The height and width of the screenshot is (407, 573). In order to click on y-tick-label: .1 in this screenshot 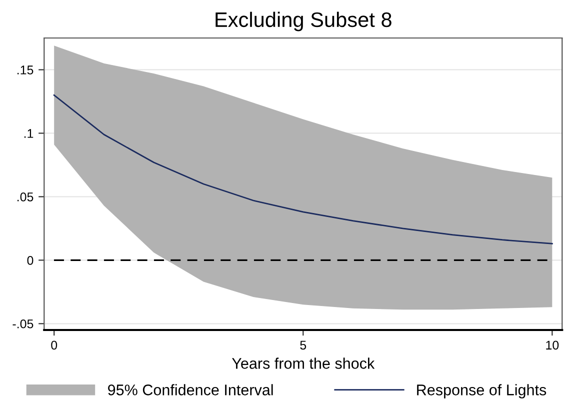, I will do `click(29, 133)`.